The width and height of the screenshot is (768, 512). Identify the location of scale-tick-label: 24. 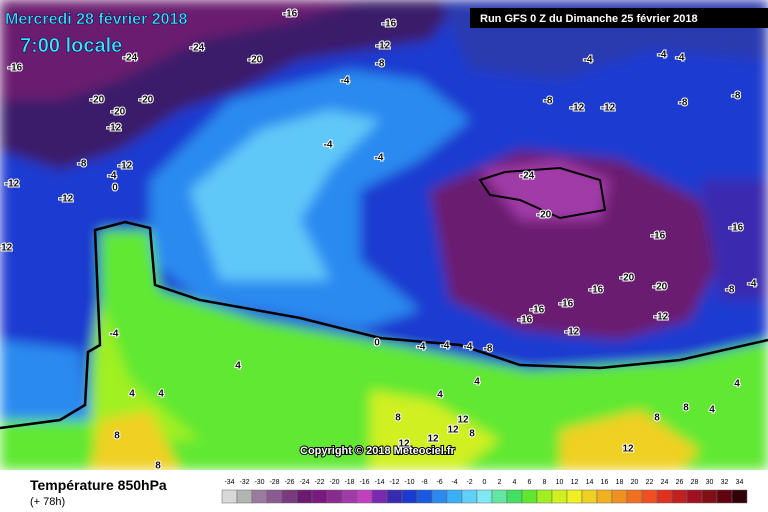
(665, 482).